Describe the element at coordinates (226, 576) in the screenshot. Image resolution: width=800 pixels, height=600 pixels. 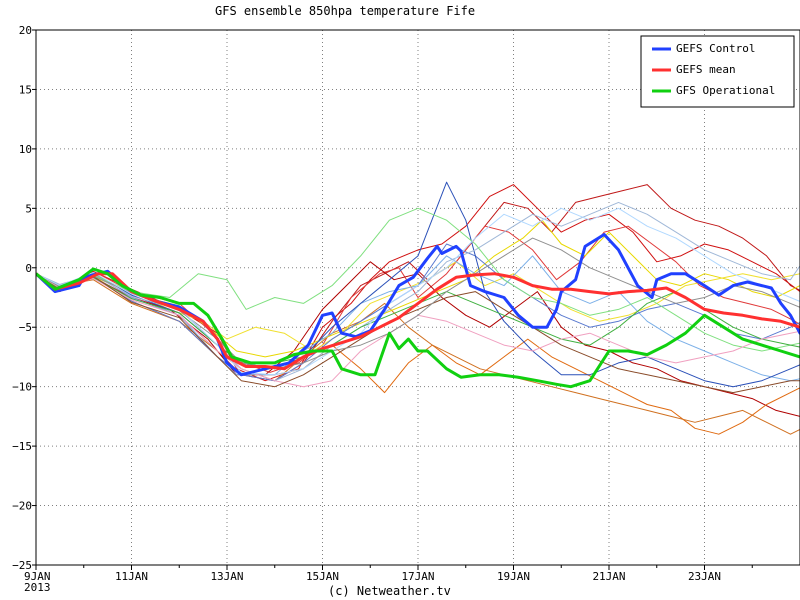
I see `x-tick-label: 13JAN` at that location.